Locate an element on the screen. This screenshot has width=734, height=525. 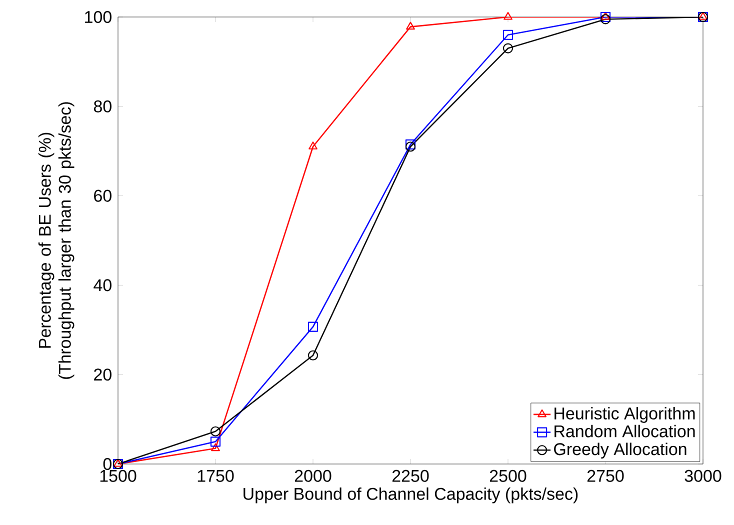
legend-label: Greedy Allocation is located at coordinates (620, 450).